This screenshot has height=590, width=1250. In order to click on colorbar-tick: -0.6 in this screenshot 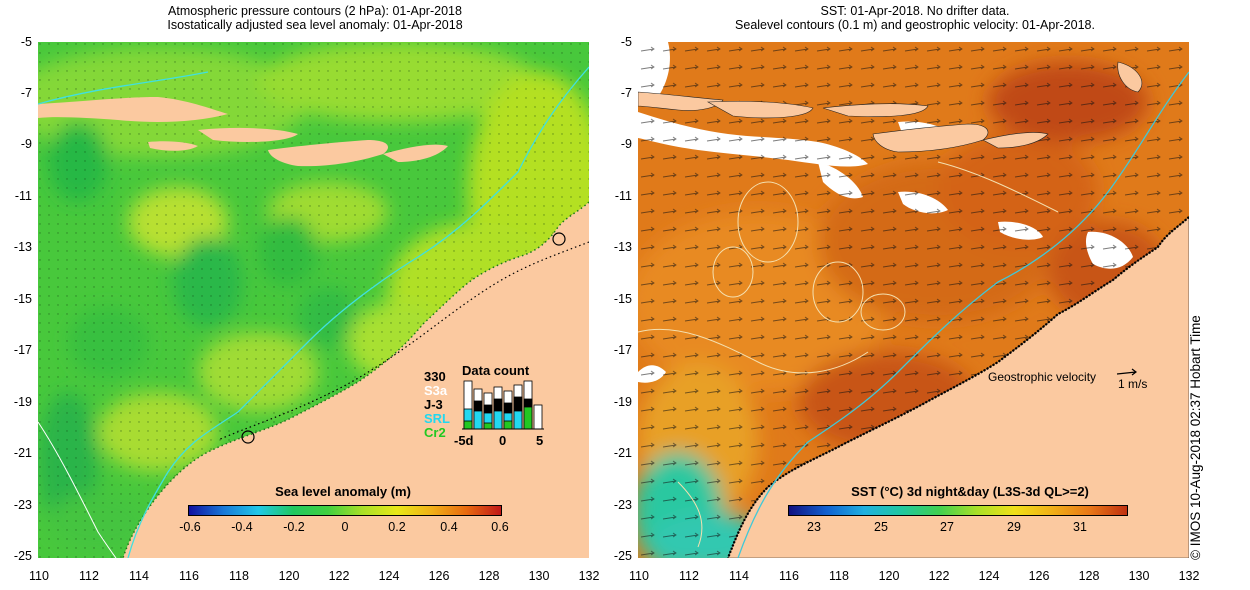, I will do `click(190, 527)`.